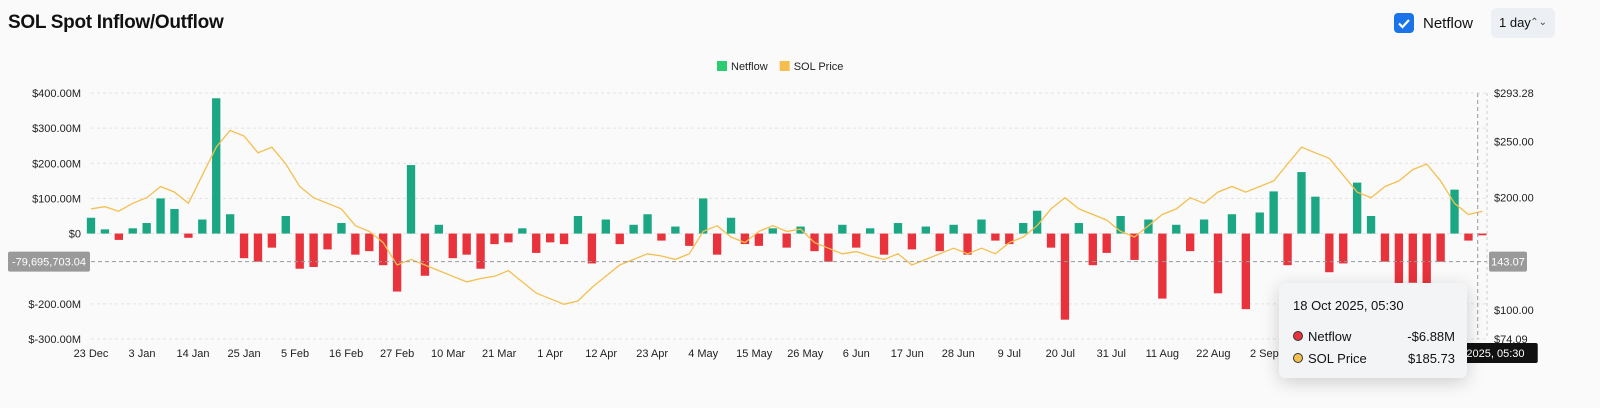 The height and width of the screenshot is (408, 1600). Describe the element at coordinates (56, 199) in the screenshot. I see `y-tick-label: $100.00M` at that location.